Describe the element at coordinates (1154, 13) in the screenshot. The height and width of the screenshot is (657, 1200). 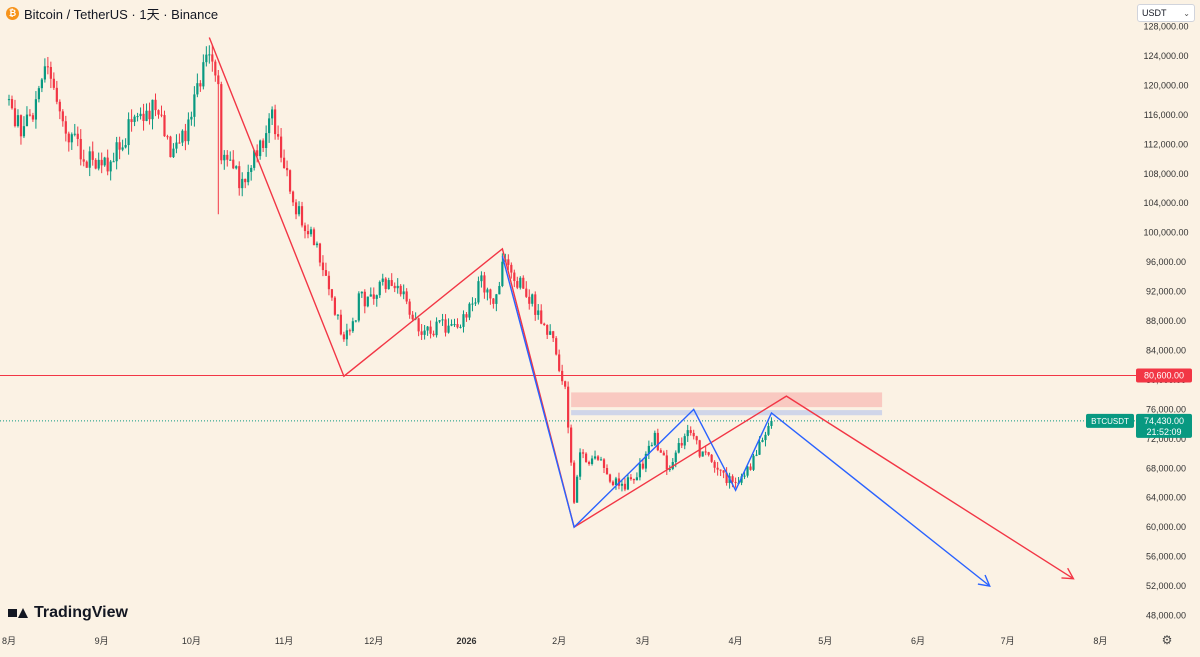
I see `currency-value: USDT` at that location.